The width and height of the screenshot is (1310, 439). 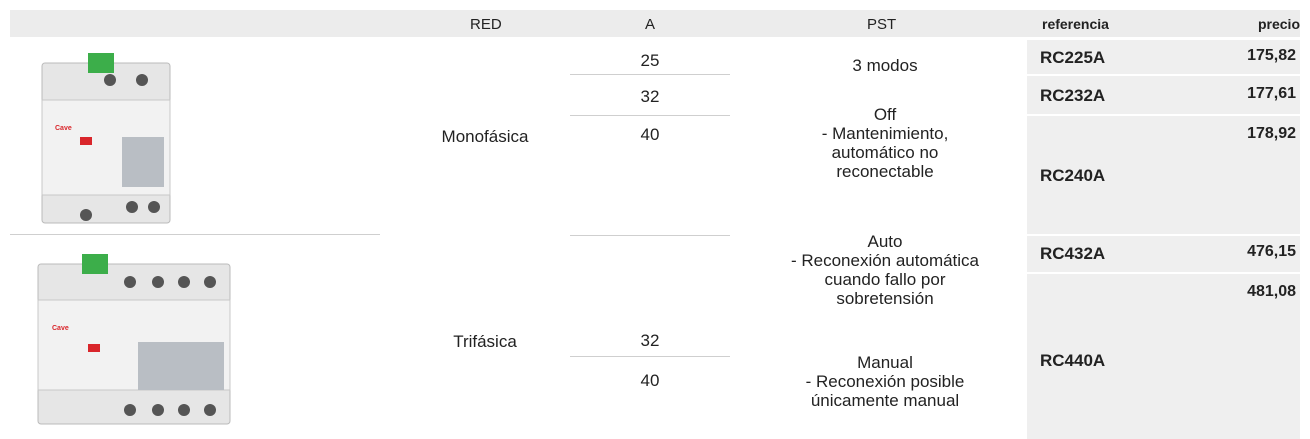 What do you see at coordinates (195, 234) in the screenshot?
I see `row-separator` at bounding box center [195, 234].